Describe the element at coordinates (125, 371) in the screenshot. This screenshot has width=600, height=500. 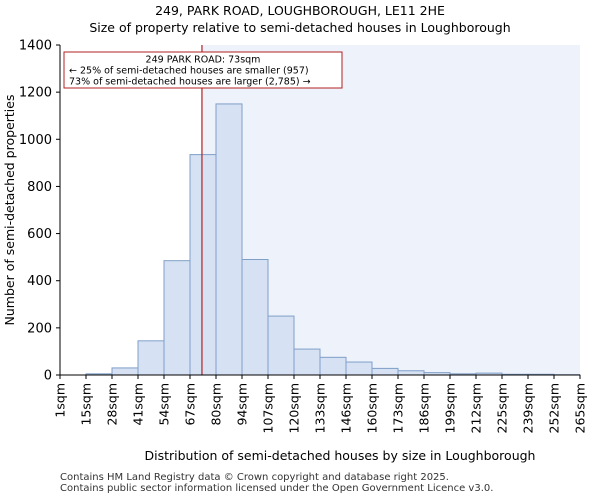
I see `bar-28sqm` at that location.